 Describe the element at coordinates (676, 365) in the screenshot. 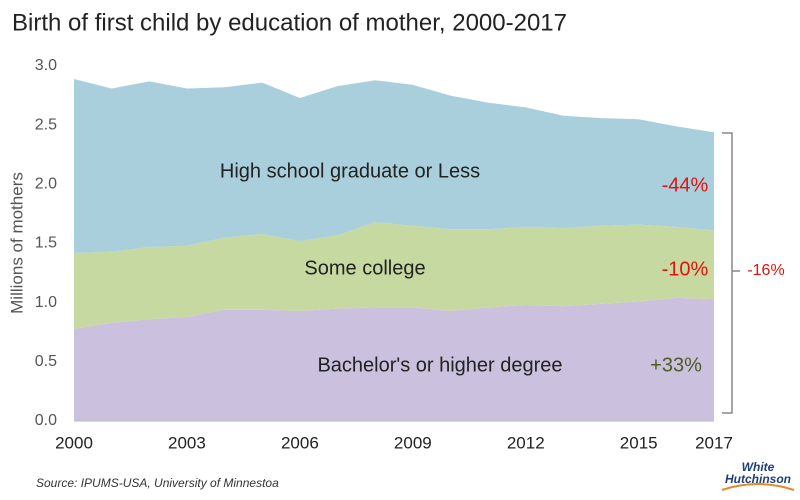

I see `annotation: +33%` at that location.